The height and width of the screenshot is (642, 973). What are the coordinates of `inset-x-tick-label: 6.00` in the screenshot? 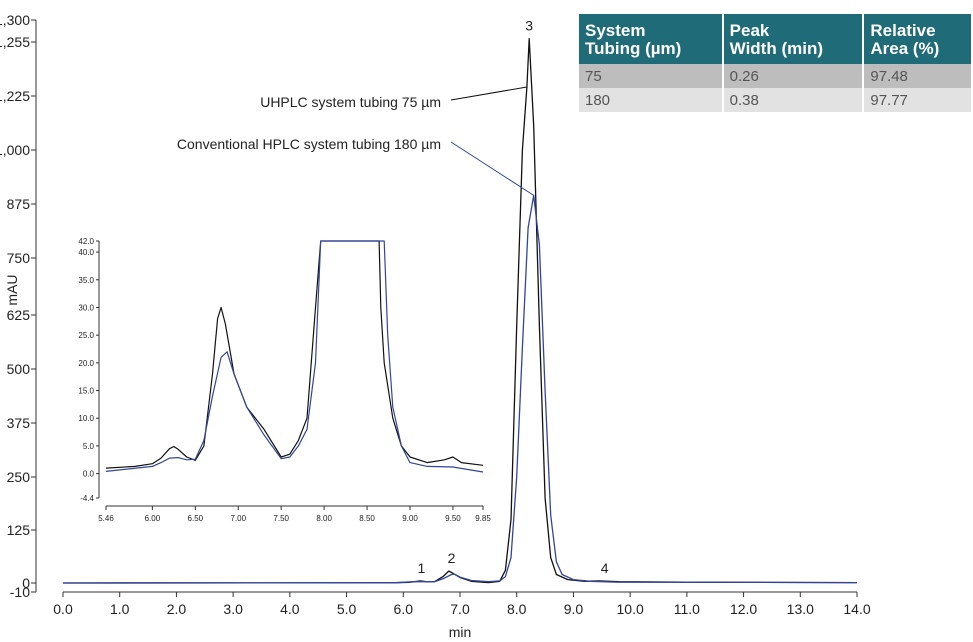 It's located at (153, 518).